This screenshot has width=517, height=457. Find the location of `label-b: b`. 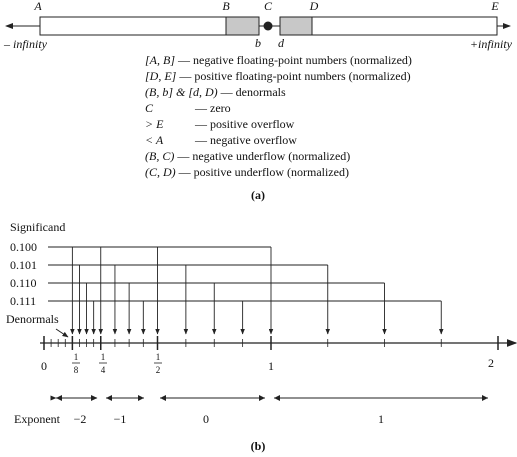

label-b: b is located at coordinates (258, 43).